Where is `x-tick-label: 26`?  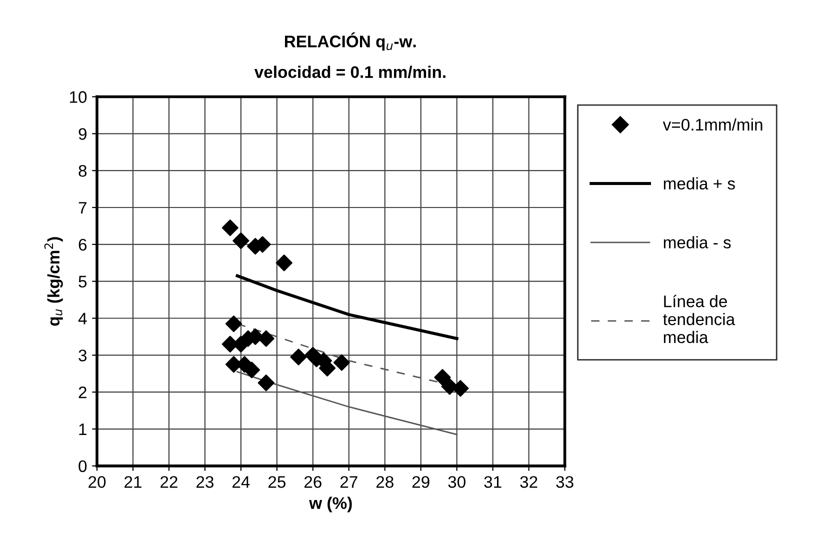
x-tick-label: 26 is located at coordinates (313, 482).